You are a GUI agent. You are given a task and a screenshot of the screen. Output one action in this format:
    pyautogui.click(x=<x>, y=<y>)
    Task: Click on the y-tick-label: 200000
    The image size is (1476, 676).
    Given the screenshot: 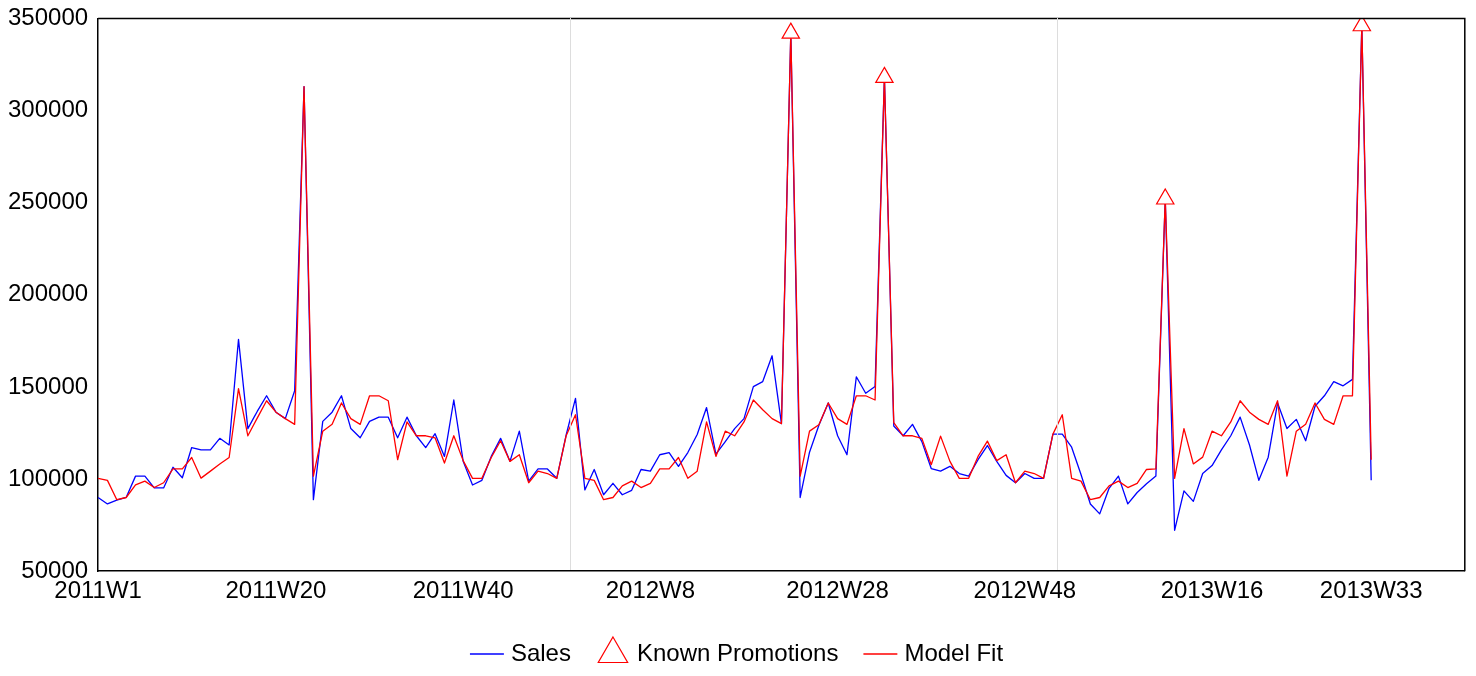 What is the action you would take?
    pyautogui.click(x=48, y=293)
    